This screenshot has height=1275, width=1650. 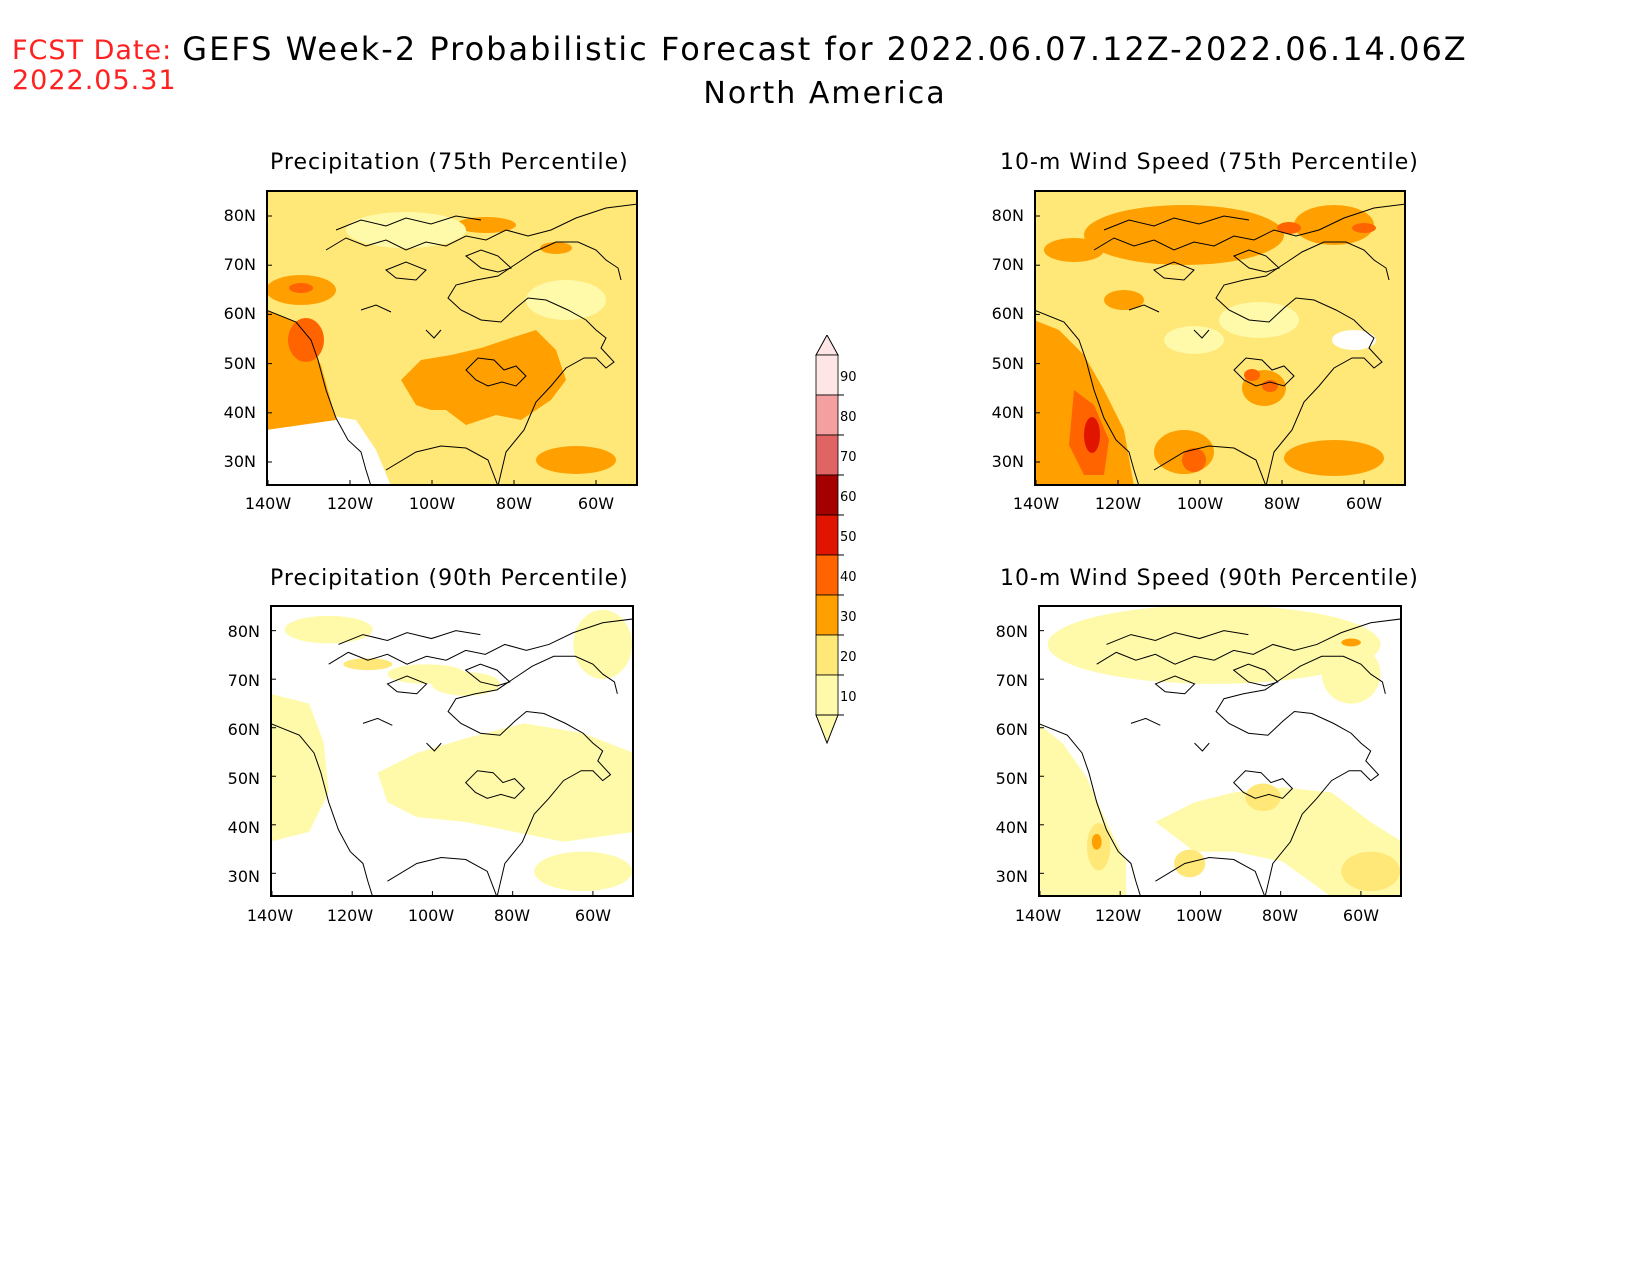 I want to click on colorbar-label: 70, so click(x=848, y=457).